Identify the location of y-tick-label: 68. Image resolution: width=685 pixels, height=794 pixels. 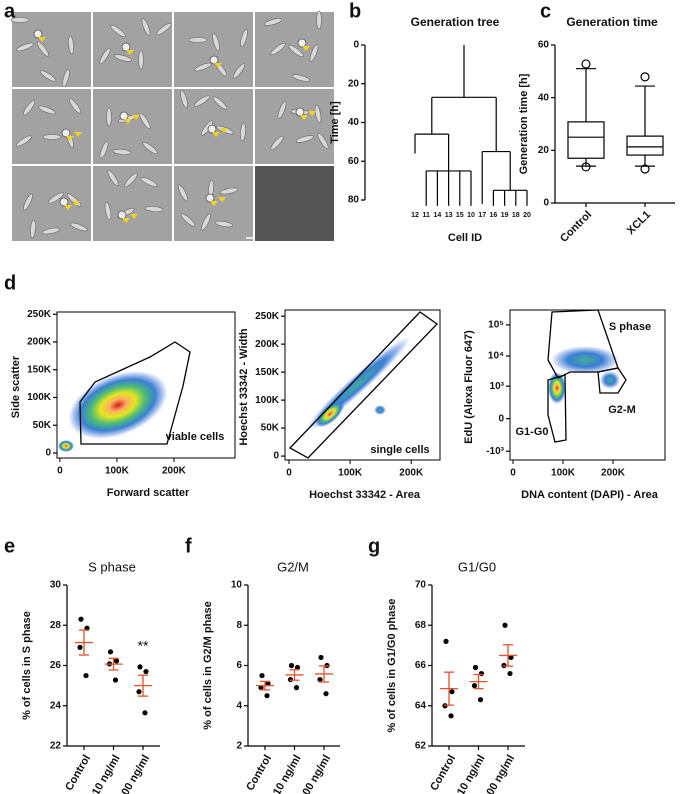
(421, 625).